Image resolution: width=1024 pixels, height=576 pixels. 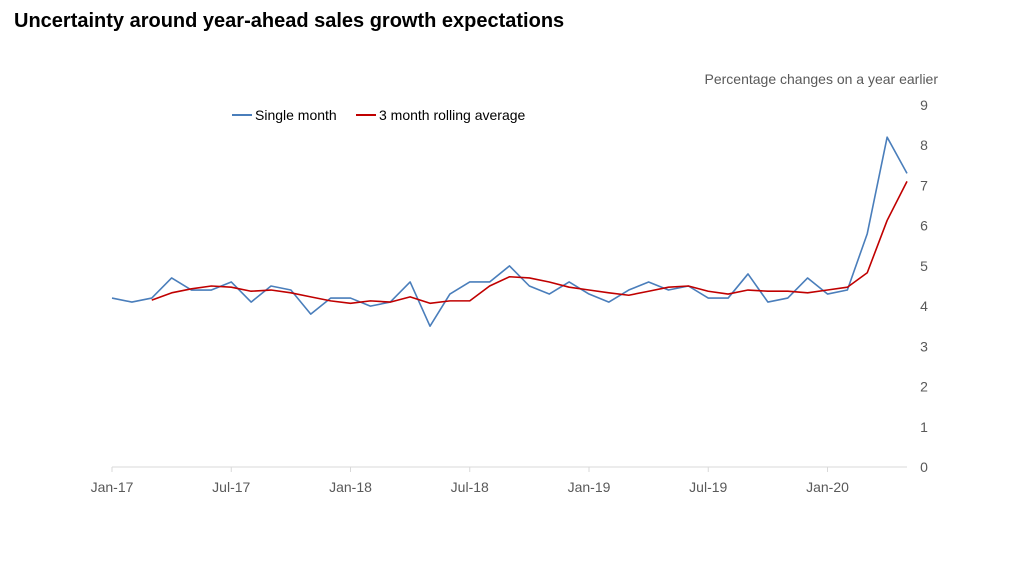 I want to click on y-tick-label: 6, so click(x=924, y=226).